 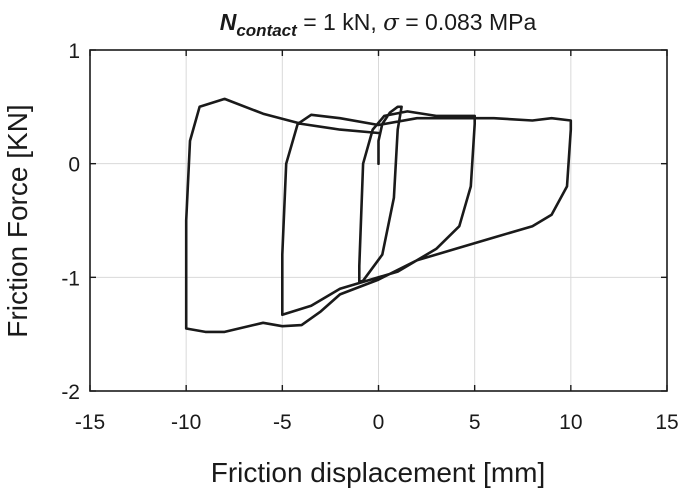 I want to click on x-tick-labels: -15 -10 -5 0 5 10 15, so click(x=377, y=422).